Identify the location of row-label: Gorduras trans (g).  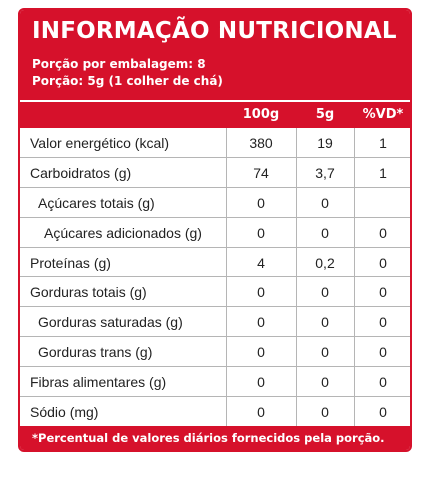
(95, 352).